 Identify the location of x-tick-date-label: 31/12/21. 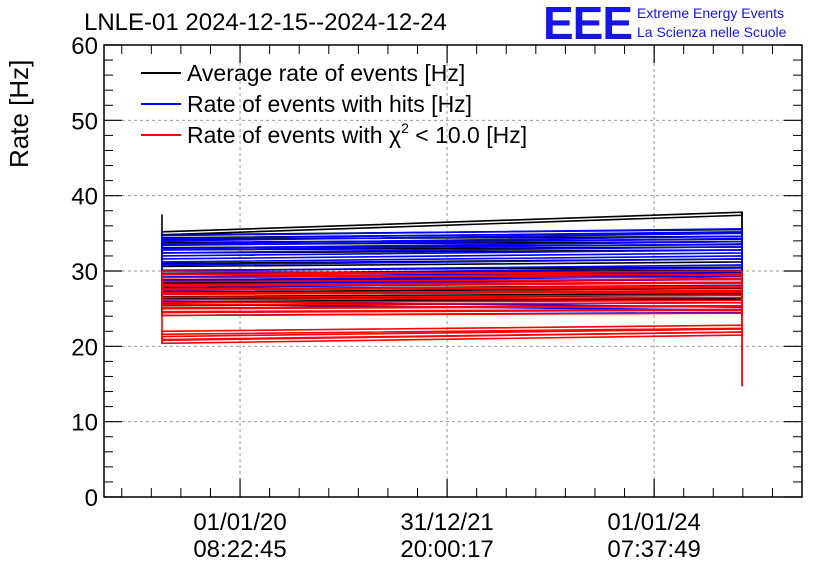
(446, 522).